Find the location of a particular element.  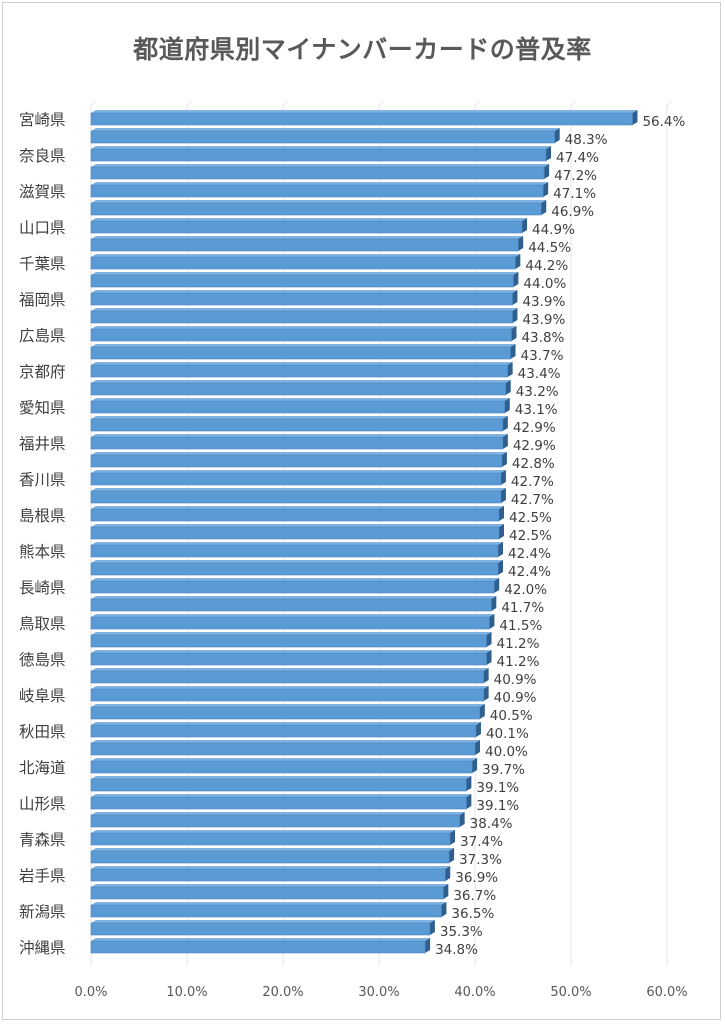

category-label: 香川県 is located at coordinates (42, 480).